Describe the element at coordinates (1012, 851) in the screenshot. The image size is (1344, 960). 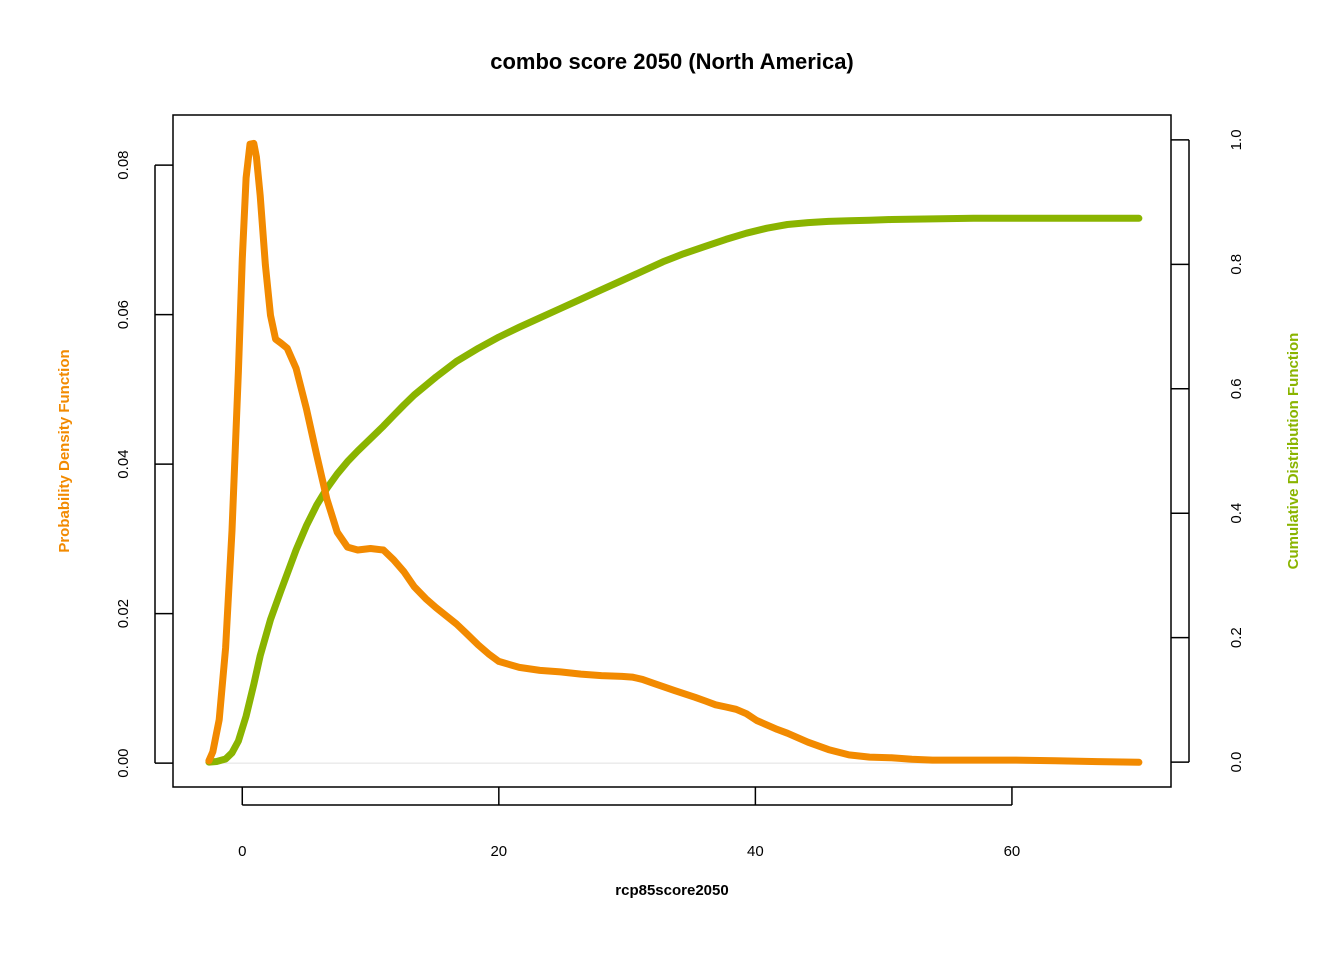
I see `x-tick-label: 60` at that location.